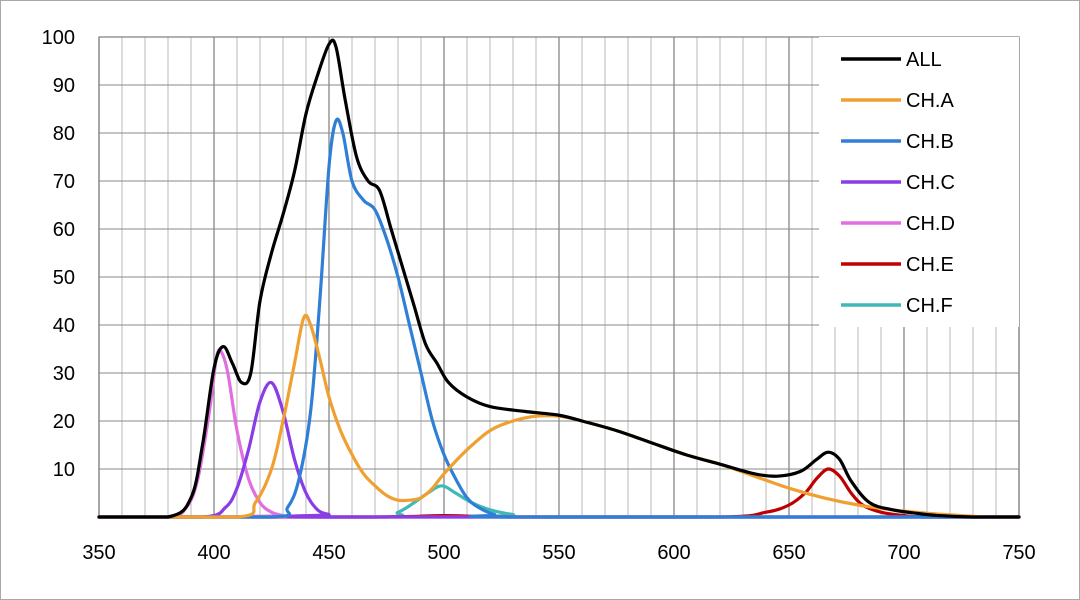 The height and width of the screenshot is (600, 1080). I want to click on legend-label-ch-e: CH.E, so click(930, 265).